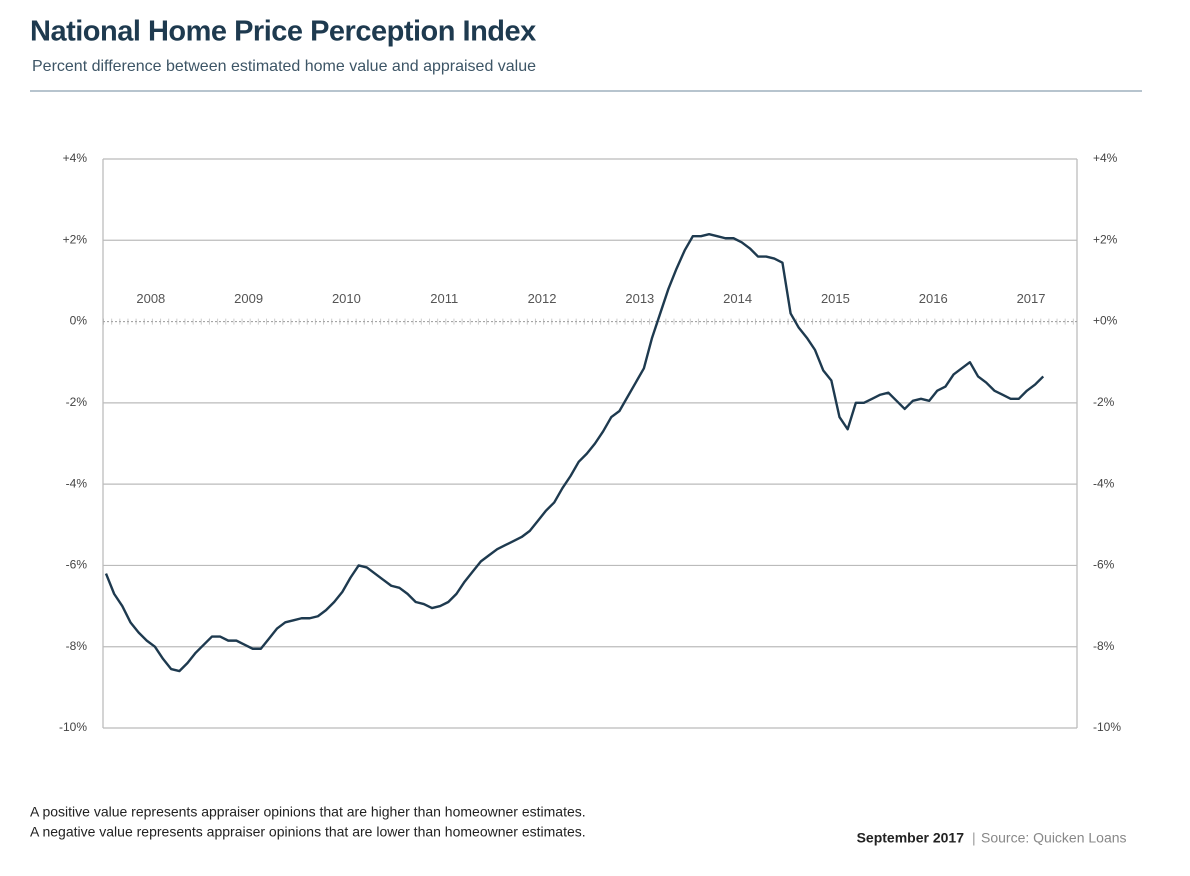  What do you see at coordinates (542, 298) in the screenshot?
I see `x-tick-label: 2012` at bounding box center [542, 298].